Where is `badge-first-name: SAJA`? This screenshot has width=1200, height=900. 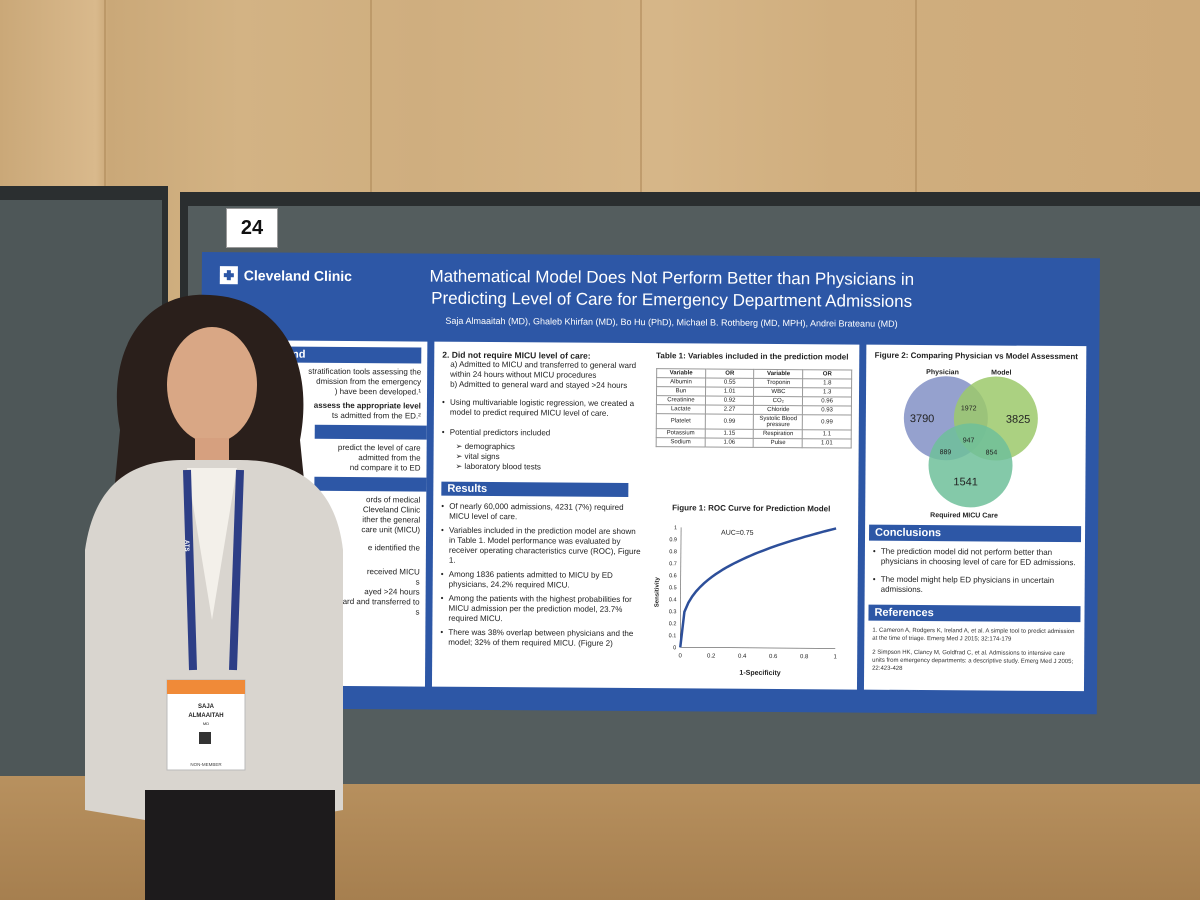
badge-first-name: SAJA is located at coordinates (206, 707).